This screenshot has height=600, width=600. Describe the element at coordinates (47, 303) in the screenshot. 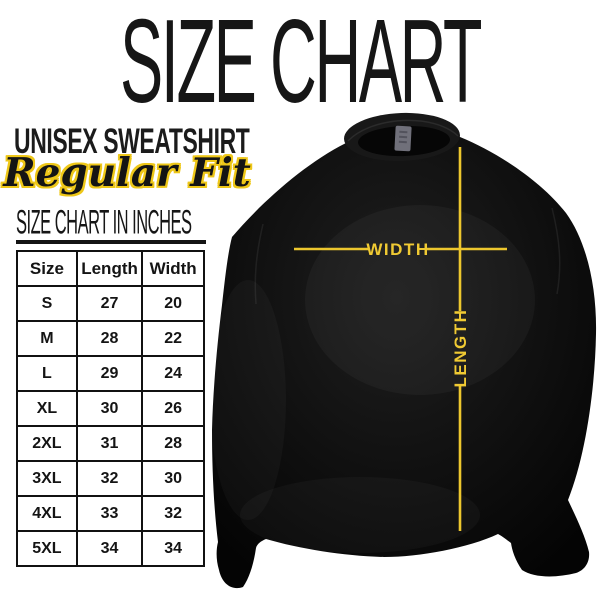

I see `cell-size: S` at that location.